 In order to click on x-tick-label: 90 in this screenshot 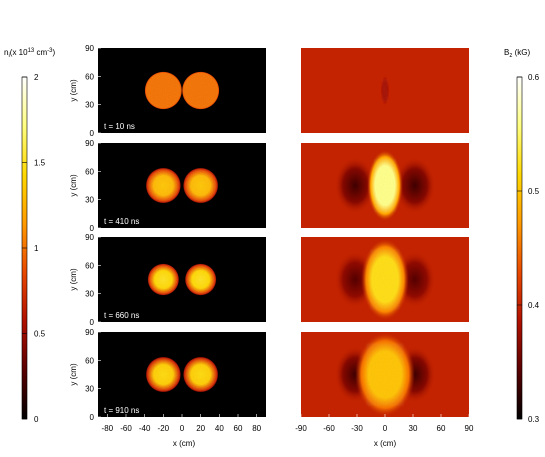, I will do `click(469, 428)`.